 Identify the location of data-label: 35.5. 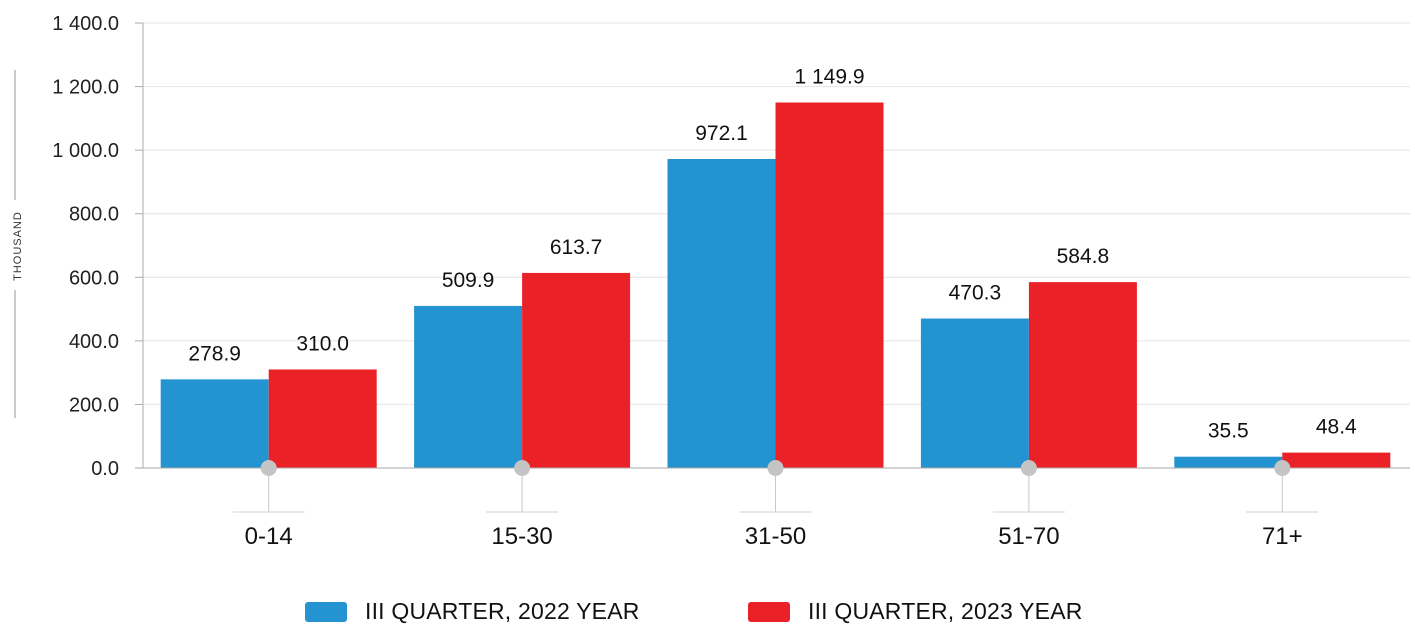
(1228, 431).